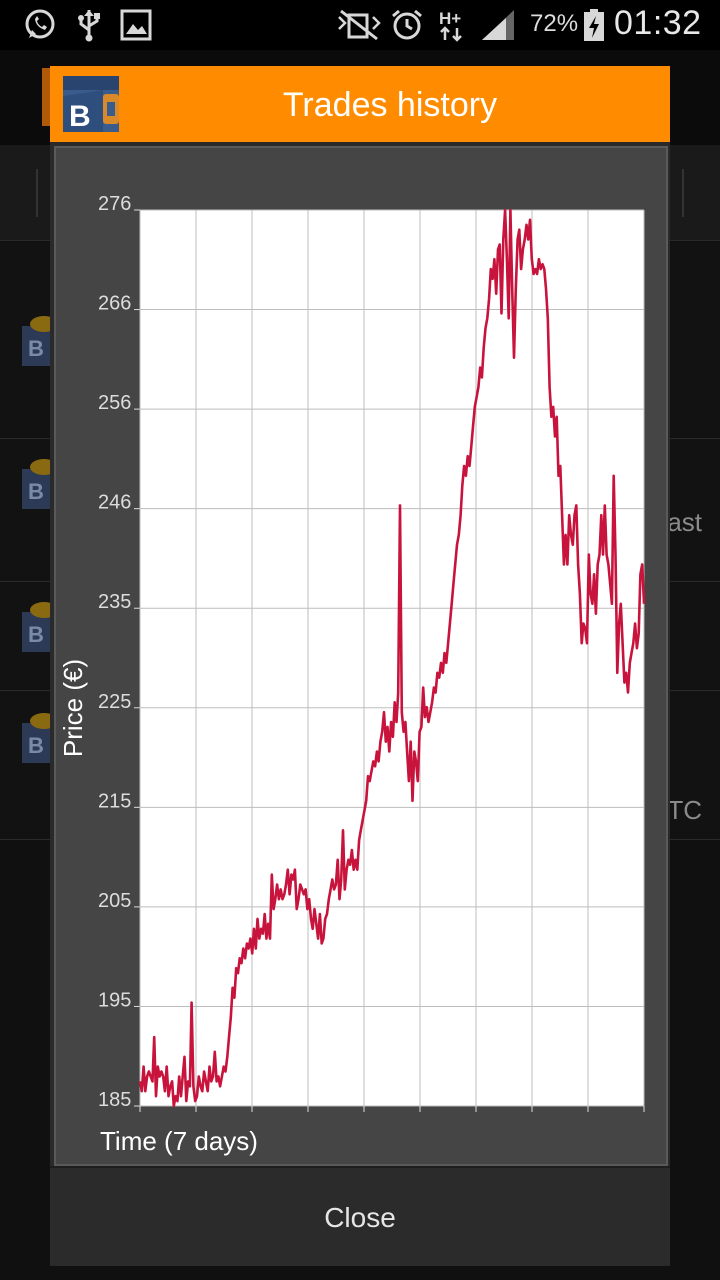 The height and width of the screenshot is (1280, 720). What do you see at coordinates (594, 25) in the screenshot?
I see `battery-charging-icon` at bounding box center [594, 25].